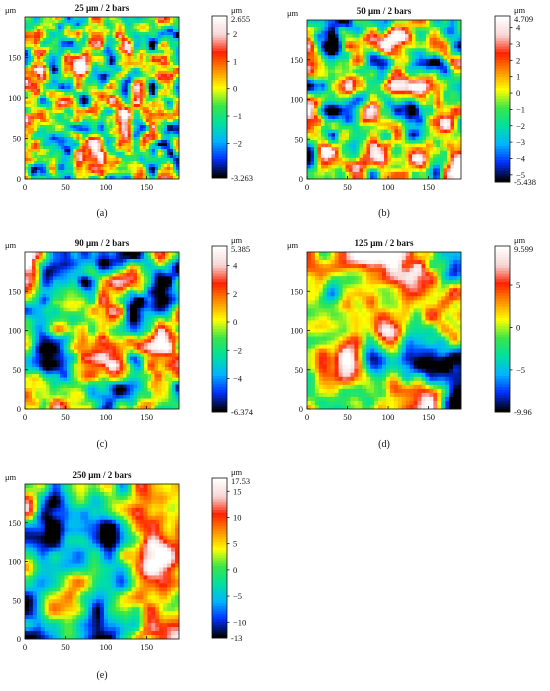 The width and height of the screenshot is (550, 691). I want to click on x-tick-label: 0, so click(307, 187).